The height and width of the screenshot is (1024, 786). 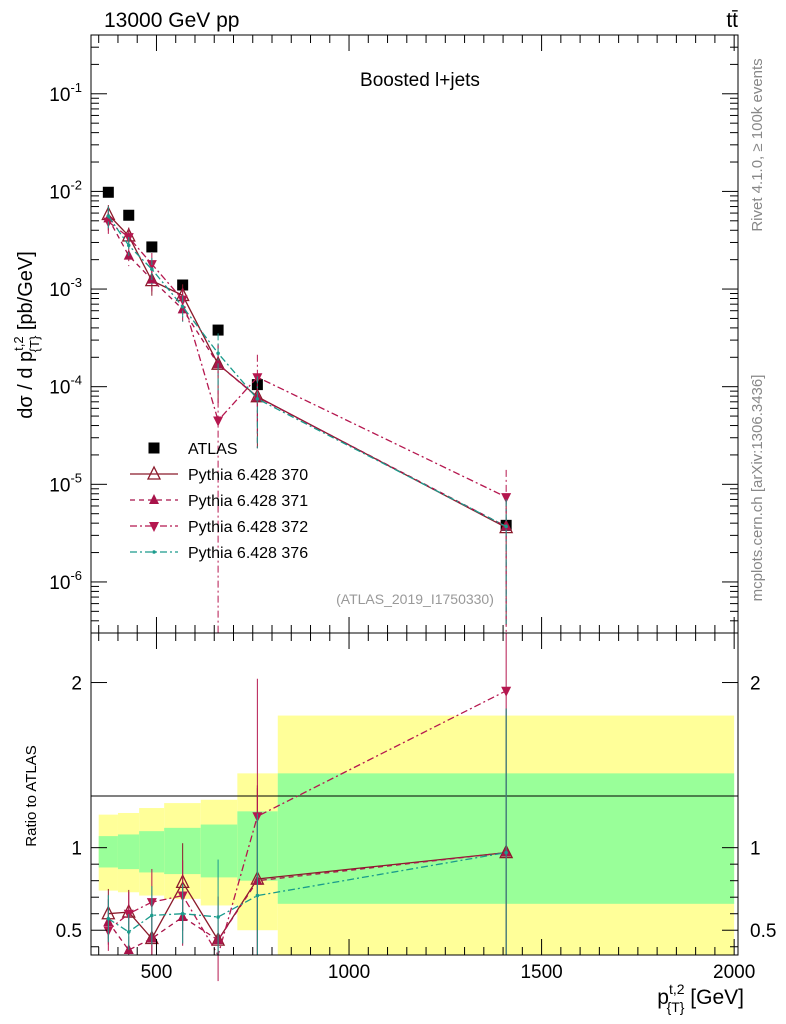 What do you see at coordinates (157, 972) in the screenshot?
I see `ratio-x-tick-label: 500` at bounding box center [157, 972].